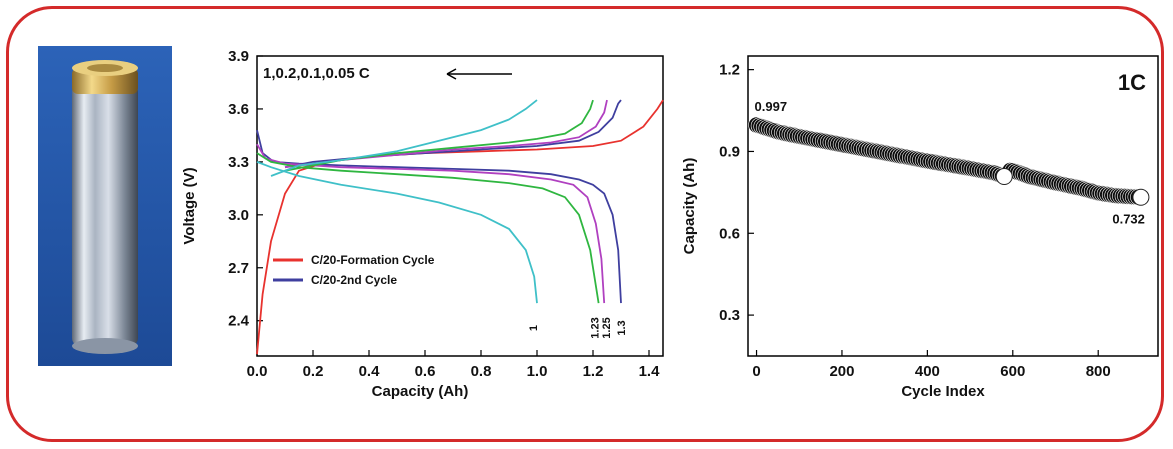 The height and width of the screenshot is (449, 1173). I want to click on legend-label: C/20-2nd Cycle, so click(354, 280).